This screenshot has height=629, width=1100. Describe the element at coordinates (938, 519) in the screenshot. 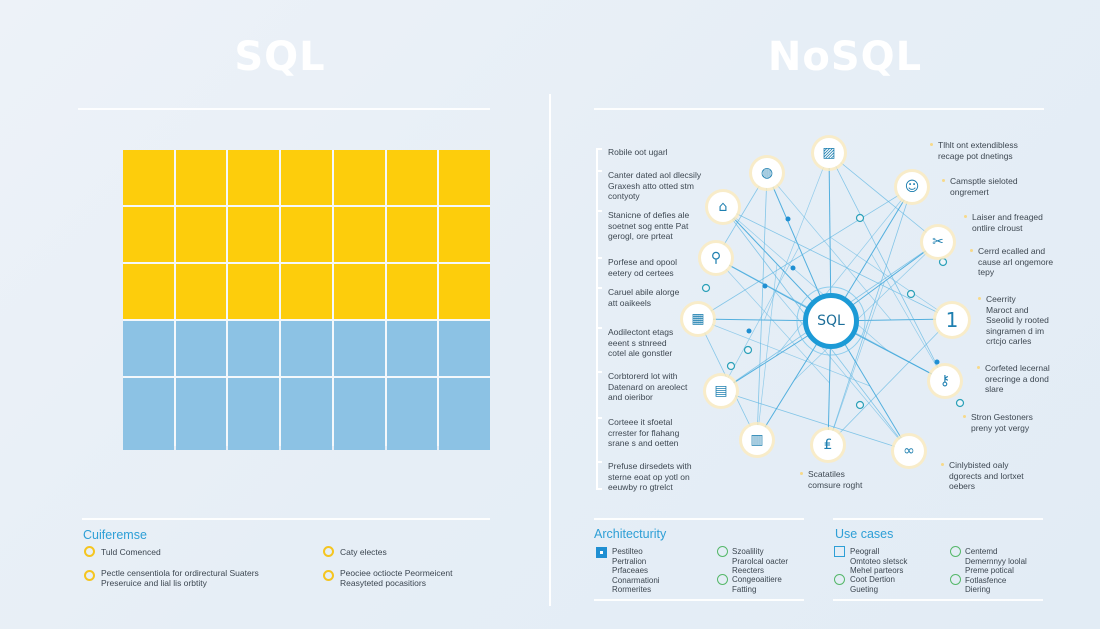

I see `usecases-top-divider` at that location.